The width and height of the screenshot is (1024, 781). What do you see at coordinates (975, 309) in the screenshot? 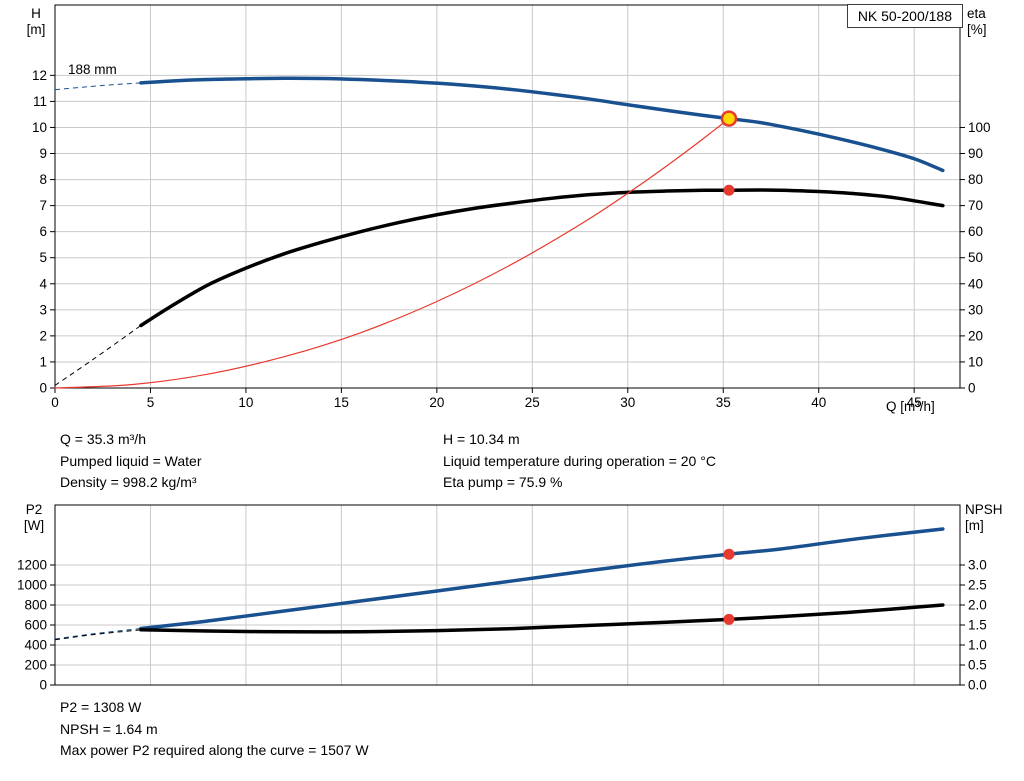
I see `right-tick-label: 30` at bounding box center [975, 309].